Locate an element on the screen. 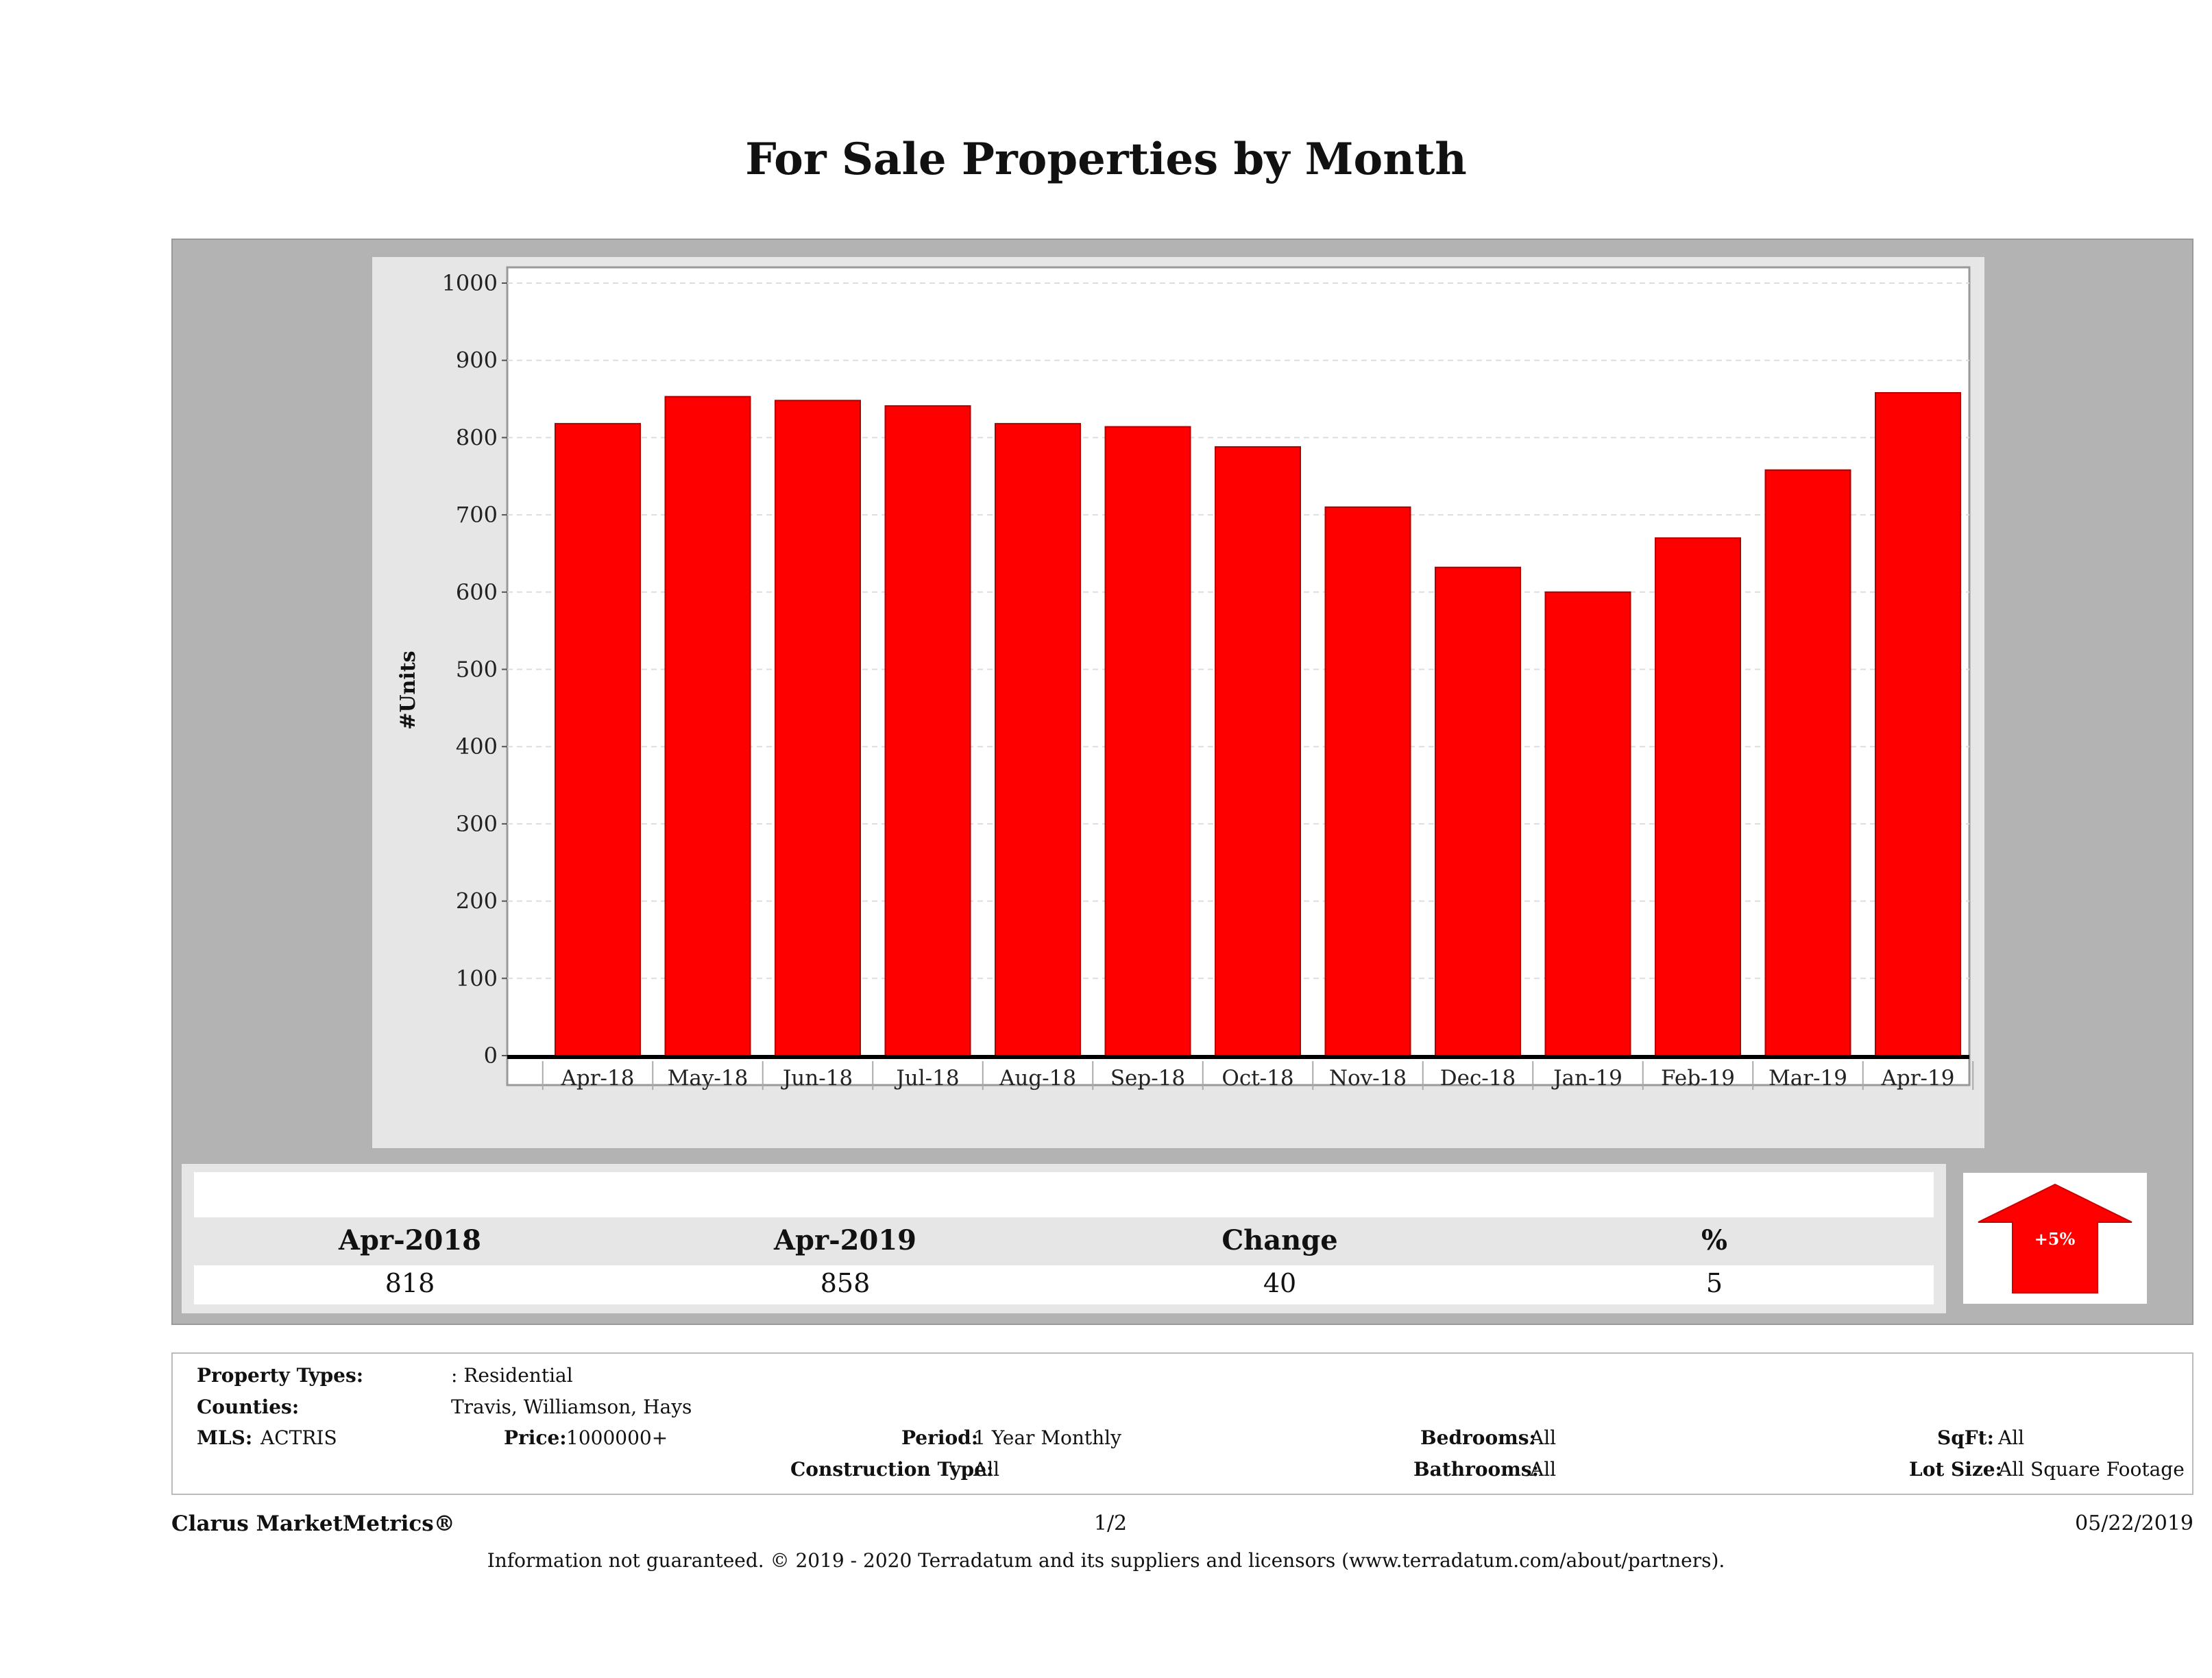 This screenshot has width=2212, height=1678. summary-label-start: Apr-2018 is located at coordinates (409, 1240).